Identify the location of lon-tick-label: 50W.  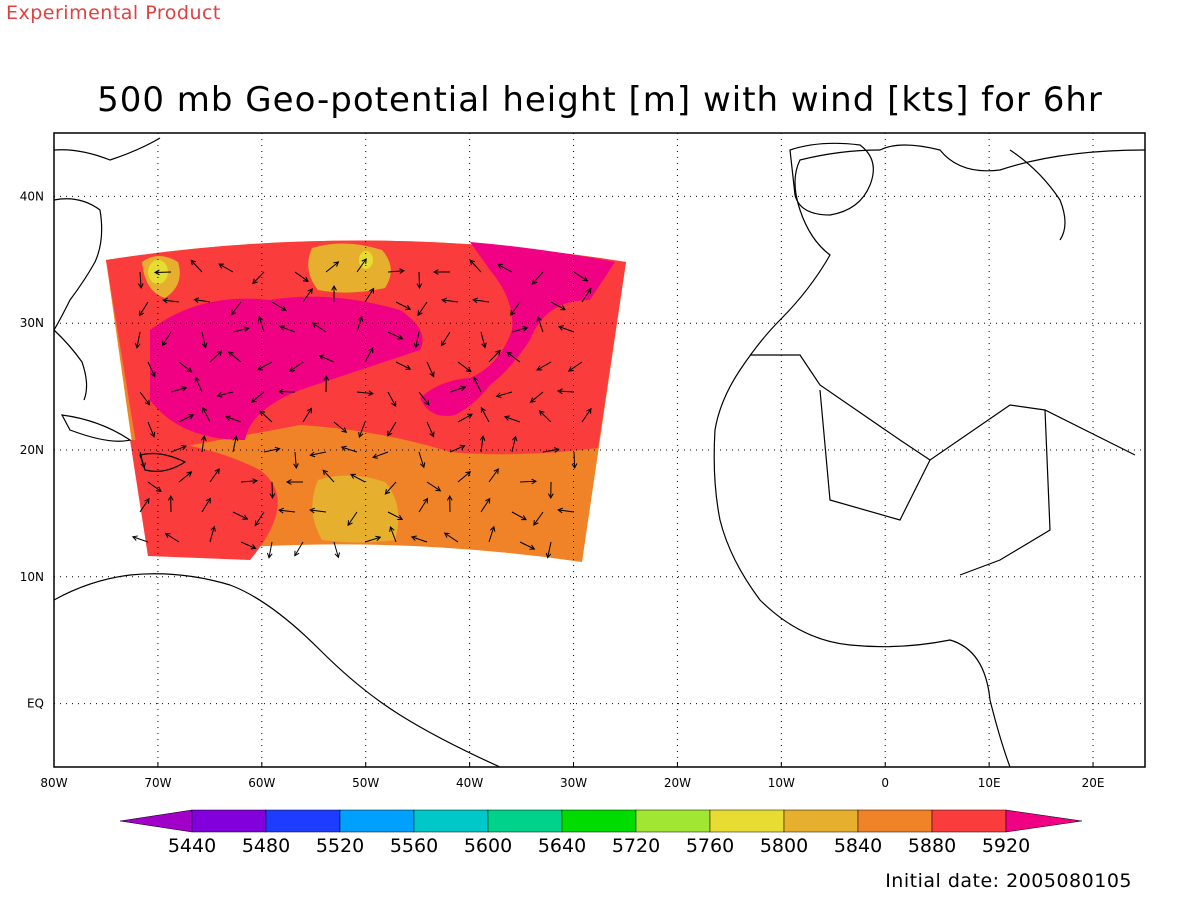
(365, 783).